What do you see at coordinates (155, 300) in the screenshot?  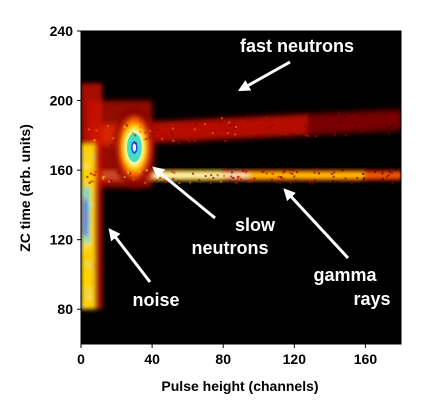 I see `annotation-noise-text: noise` at bounding box center [155, 300].